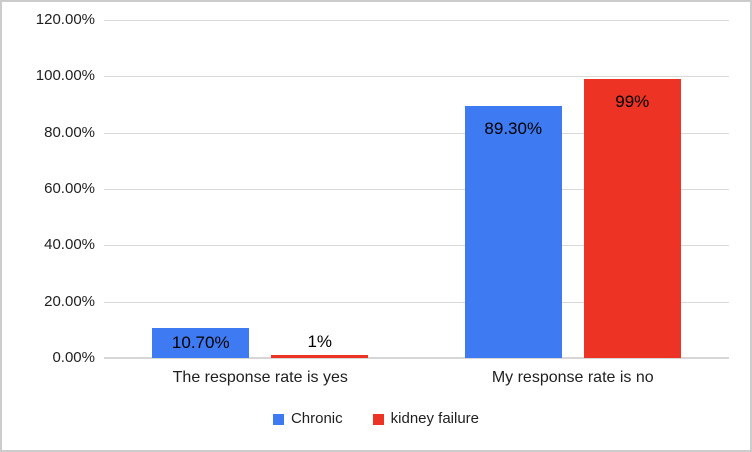  I want to click on x-axis-category-label: The response rate is yes, so click(260, 377).